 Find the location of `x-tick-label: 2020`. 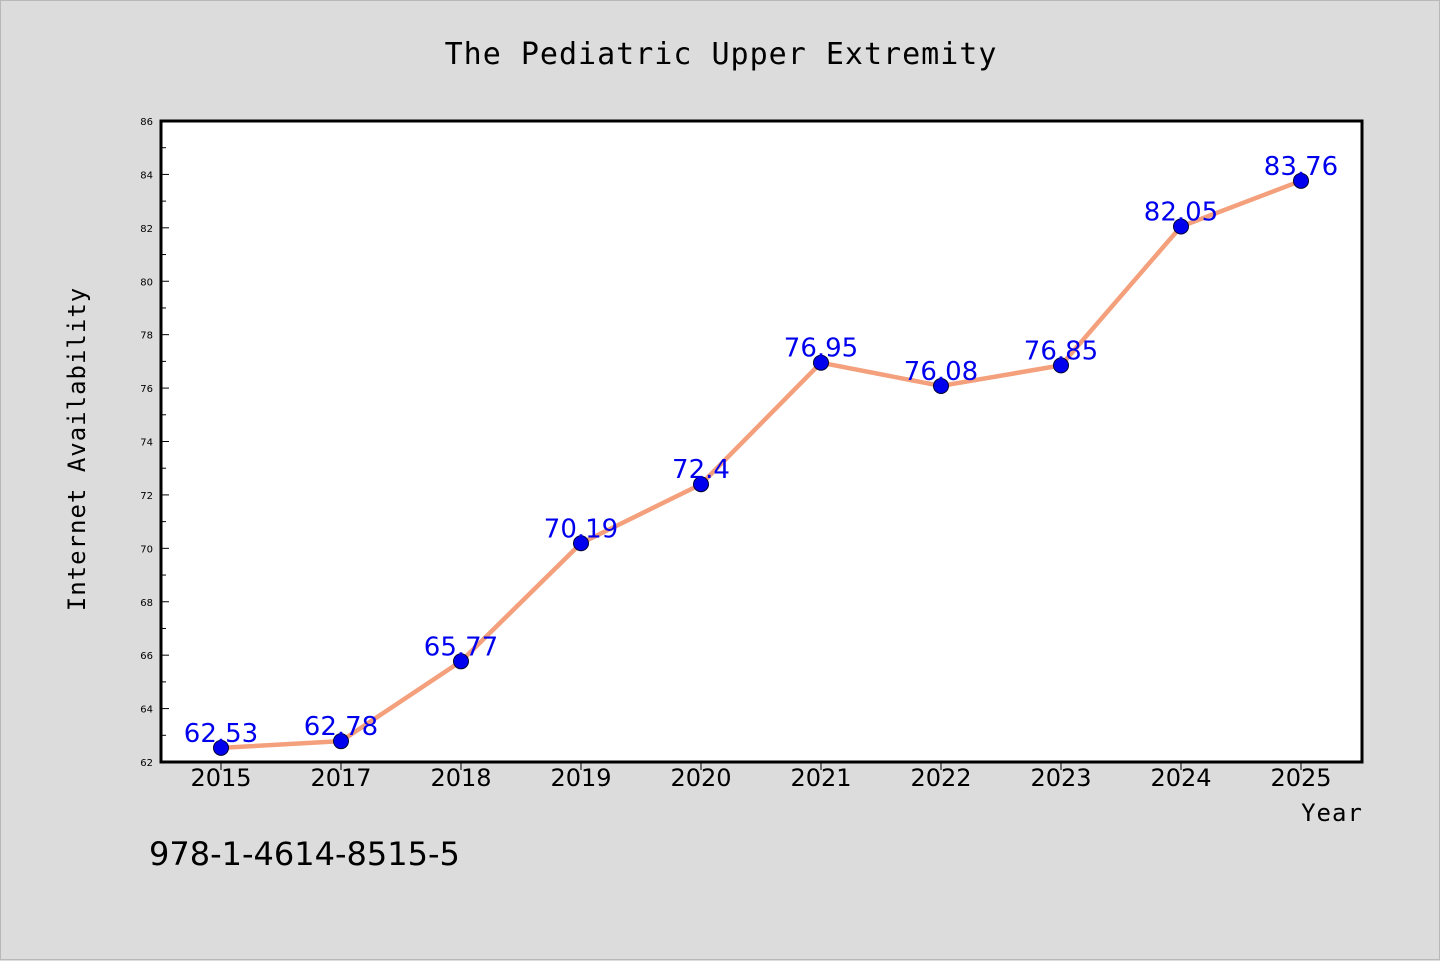

x-tick-label: 2020 is located at coordinates (700, 778).